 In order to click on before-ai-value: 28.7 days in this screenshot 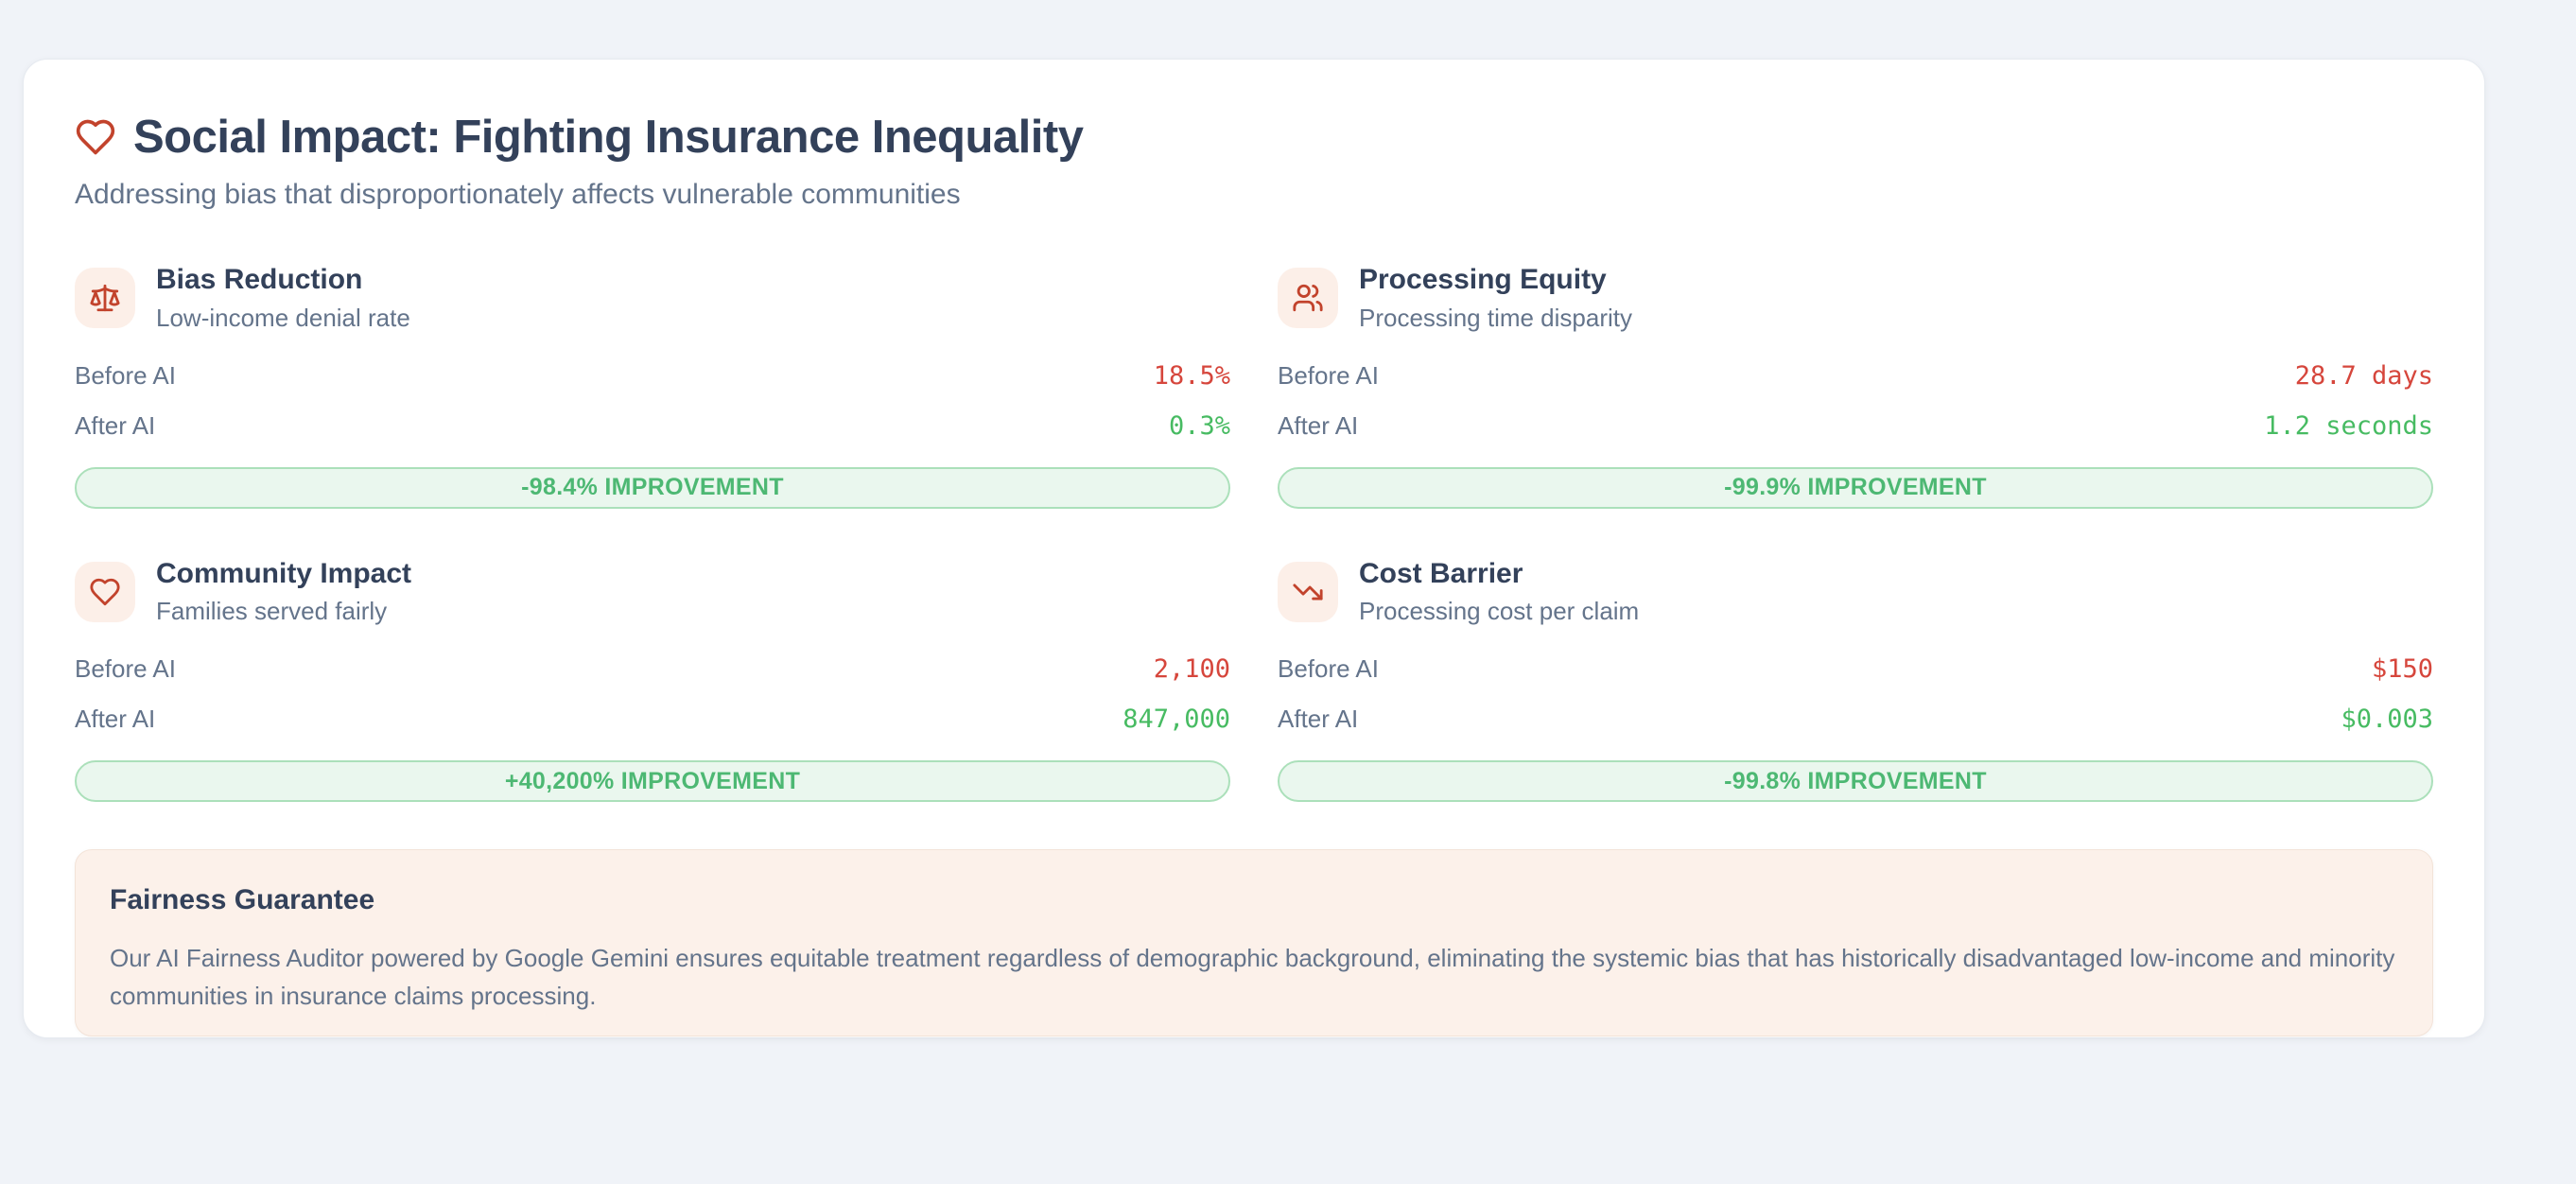, I will do `click(2363, 375)`.